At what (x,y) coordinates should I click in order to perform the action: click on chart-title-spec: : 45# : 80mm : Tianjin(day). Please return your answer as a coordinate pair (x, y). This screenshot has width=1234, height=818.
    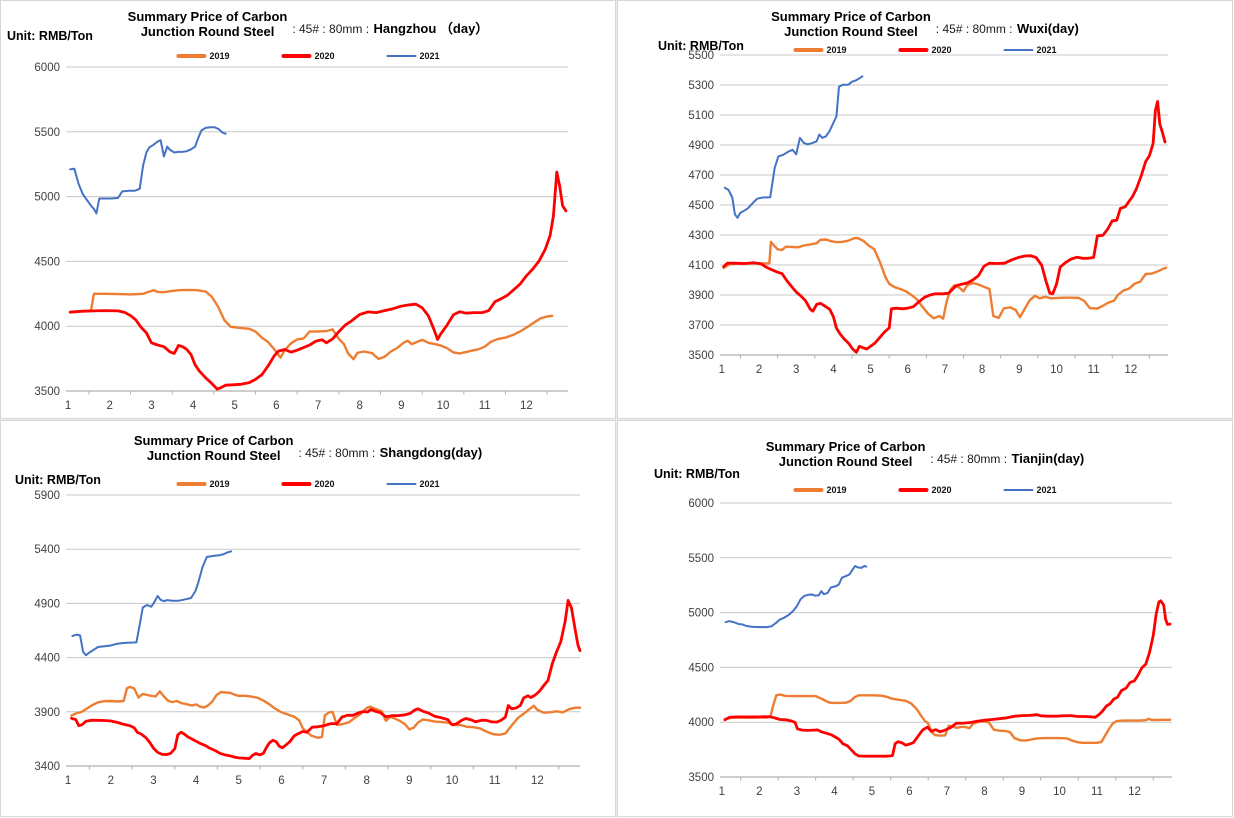
    Looking at the image, I should click on (1007, 459).